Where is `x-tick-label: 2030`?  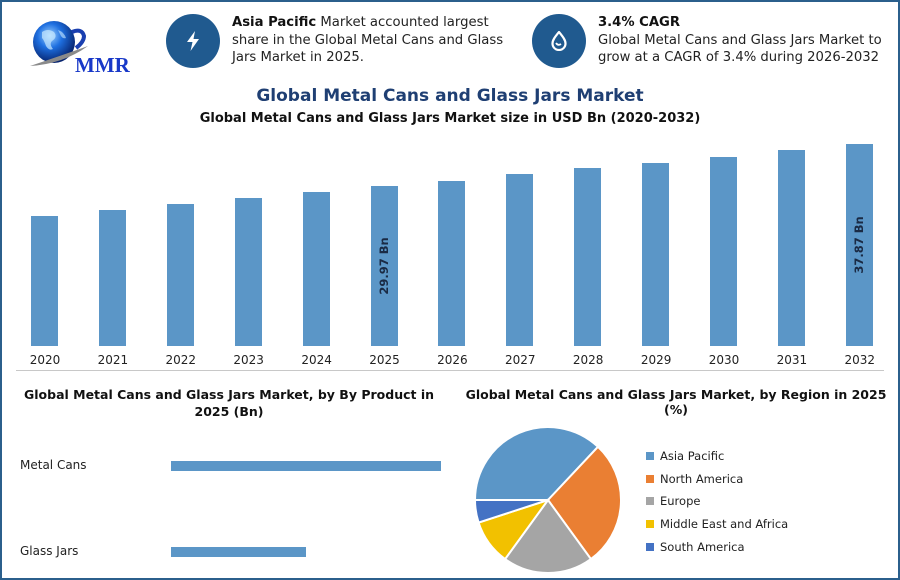 x-tick-label: 2030 is located at coordinates (724, 360).